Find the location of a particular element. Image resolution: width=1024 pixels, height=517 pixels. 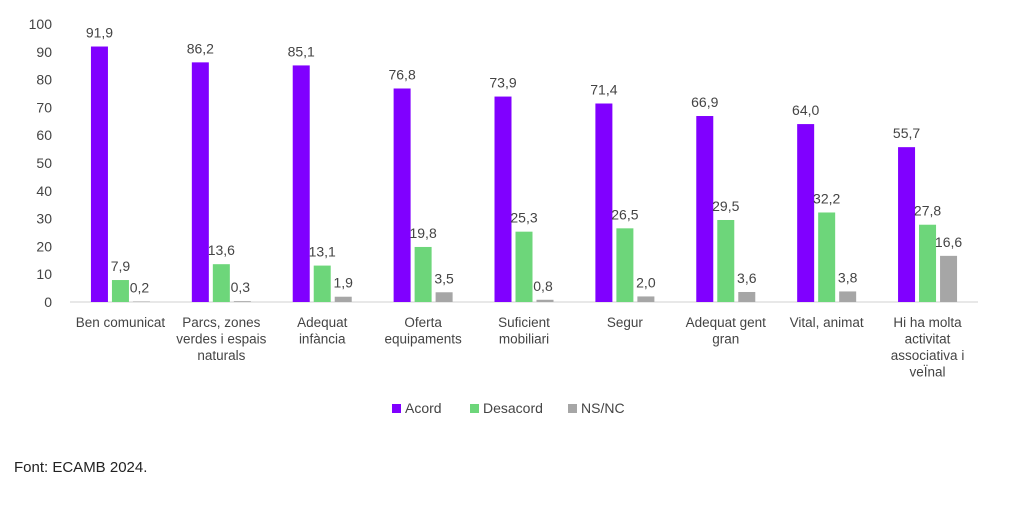

data-label: 2,0 is located at coordinates (646, 282).